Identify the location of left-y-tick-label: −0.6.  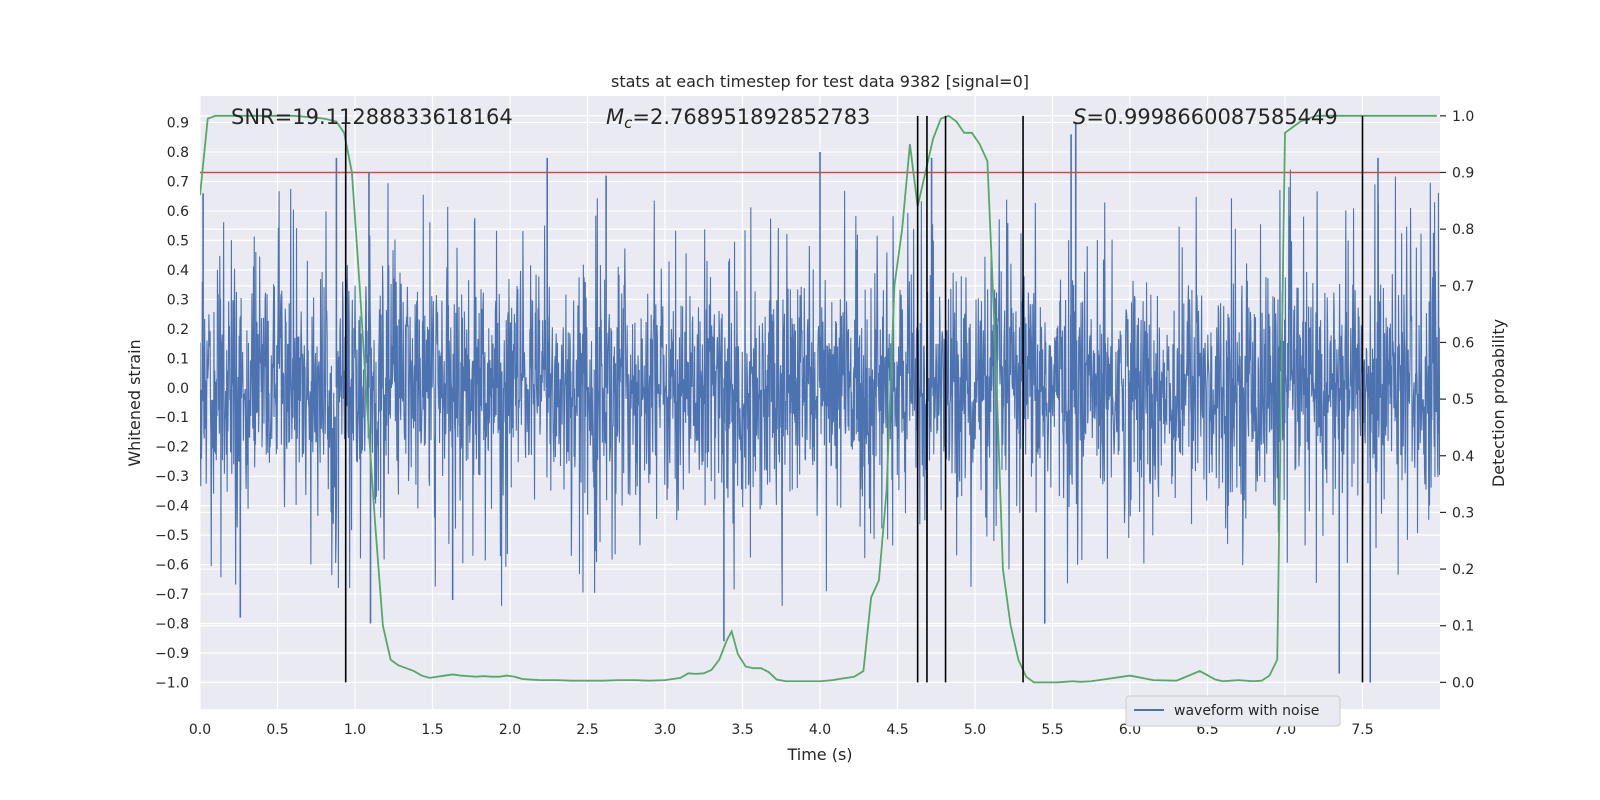
(172, 566).